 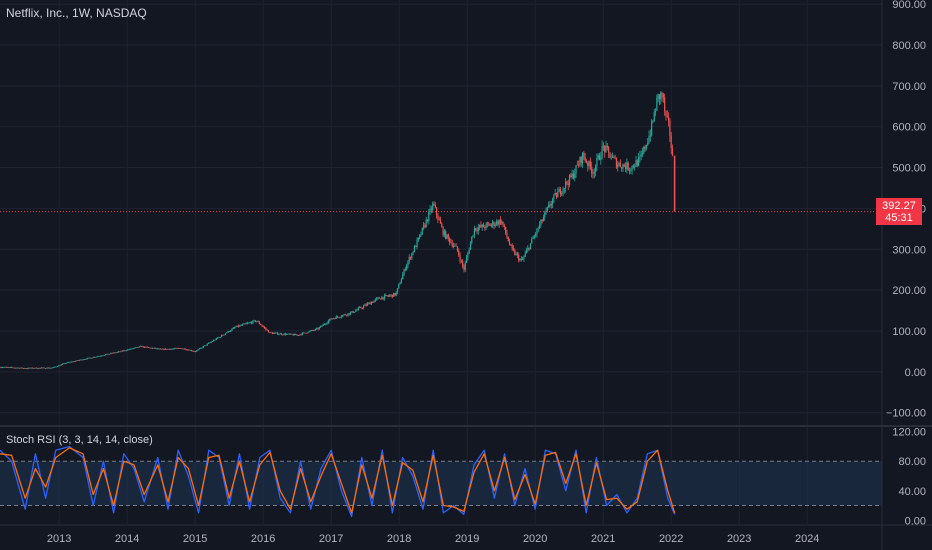 What do you see at coordinates (909, 169) in the screenshot?
I see `price-axis-label: 500.00` at bounding box center [909, 169].